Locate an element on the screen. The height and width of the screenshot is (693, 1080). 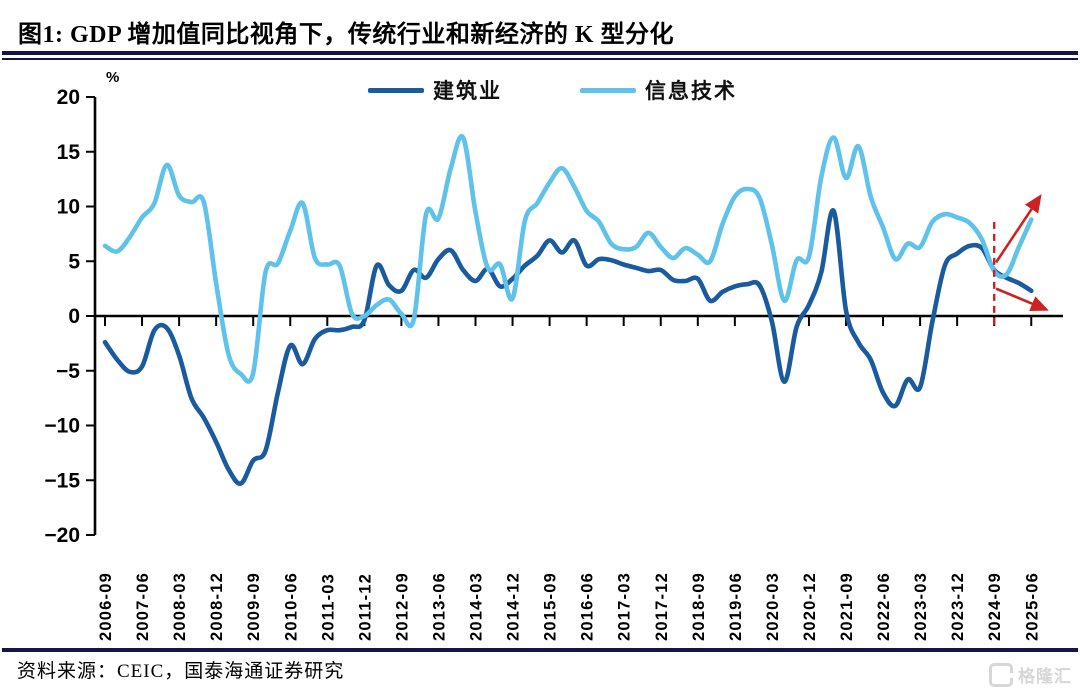
source-note: 资料来源：CEIC，国泰海通证券研究 is located at coordinates (181, 671).